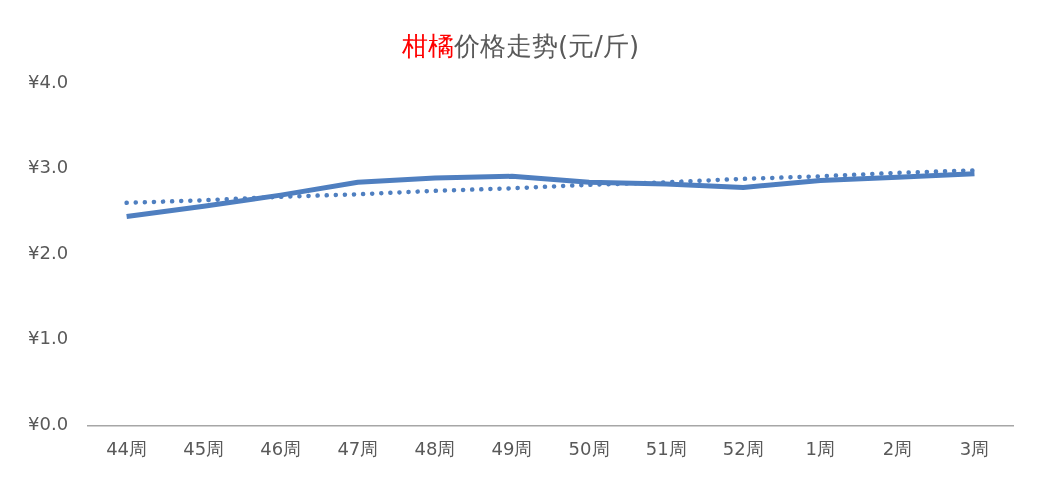  I want to click on y-tick-label: ¥2.0, so click(48, 252).